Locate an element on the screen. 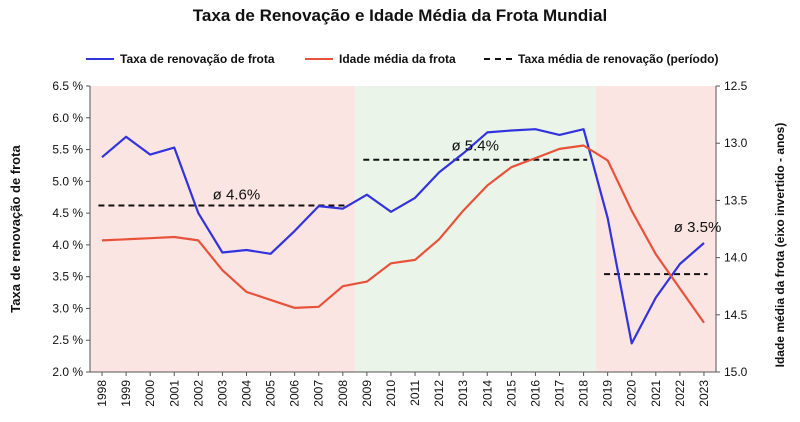  x-tick-label: 2005 is located at coordinates (271, 393).